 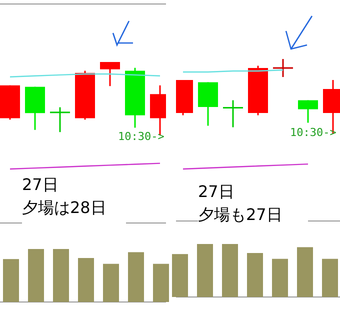 I want to click on text: 夕場も27日, so click(x=240, y=214).